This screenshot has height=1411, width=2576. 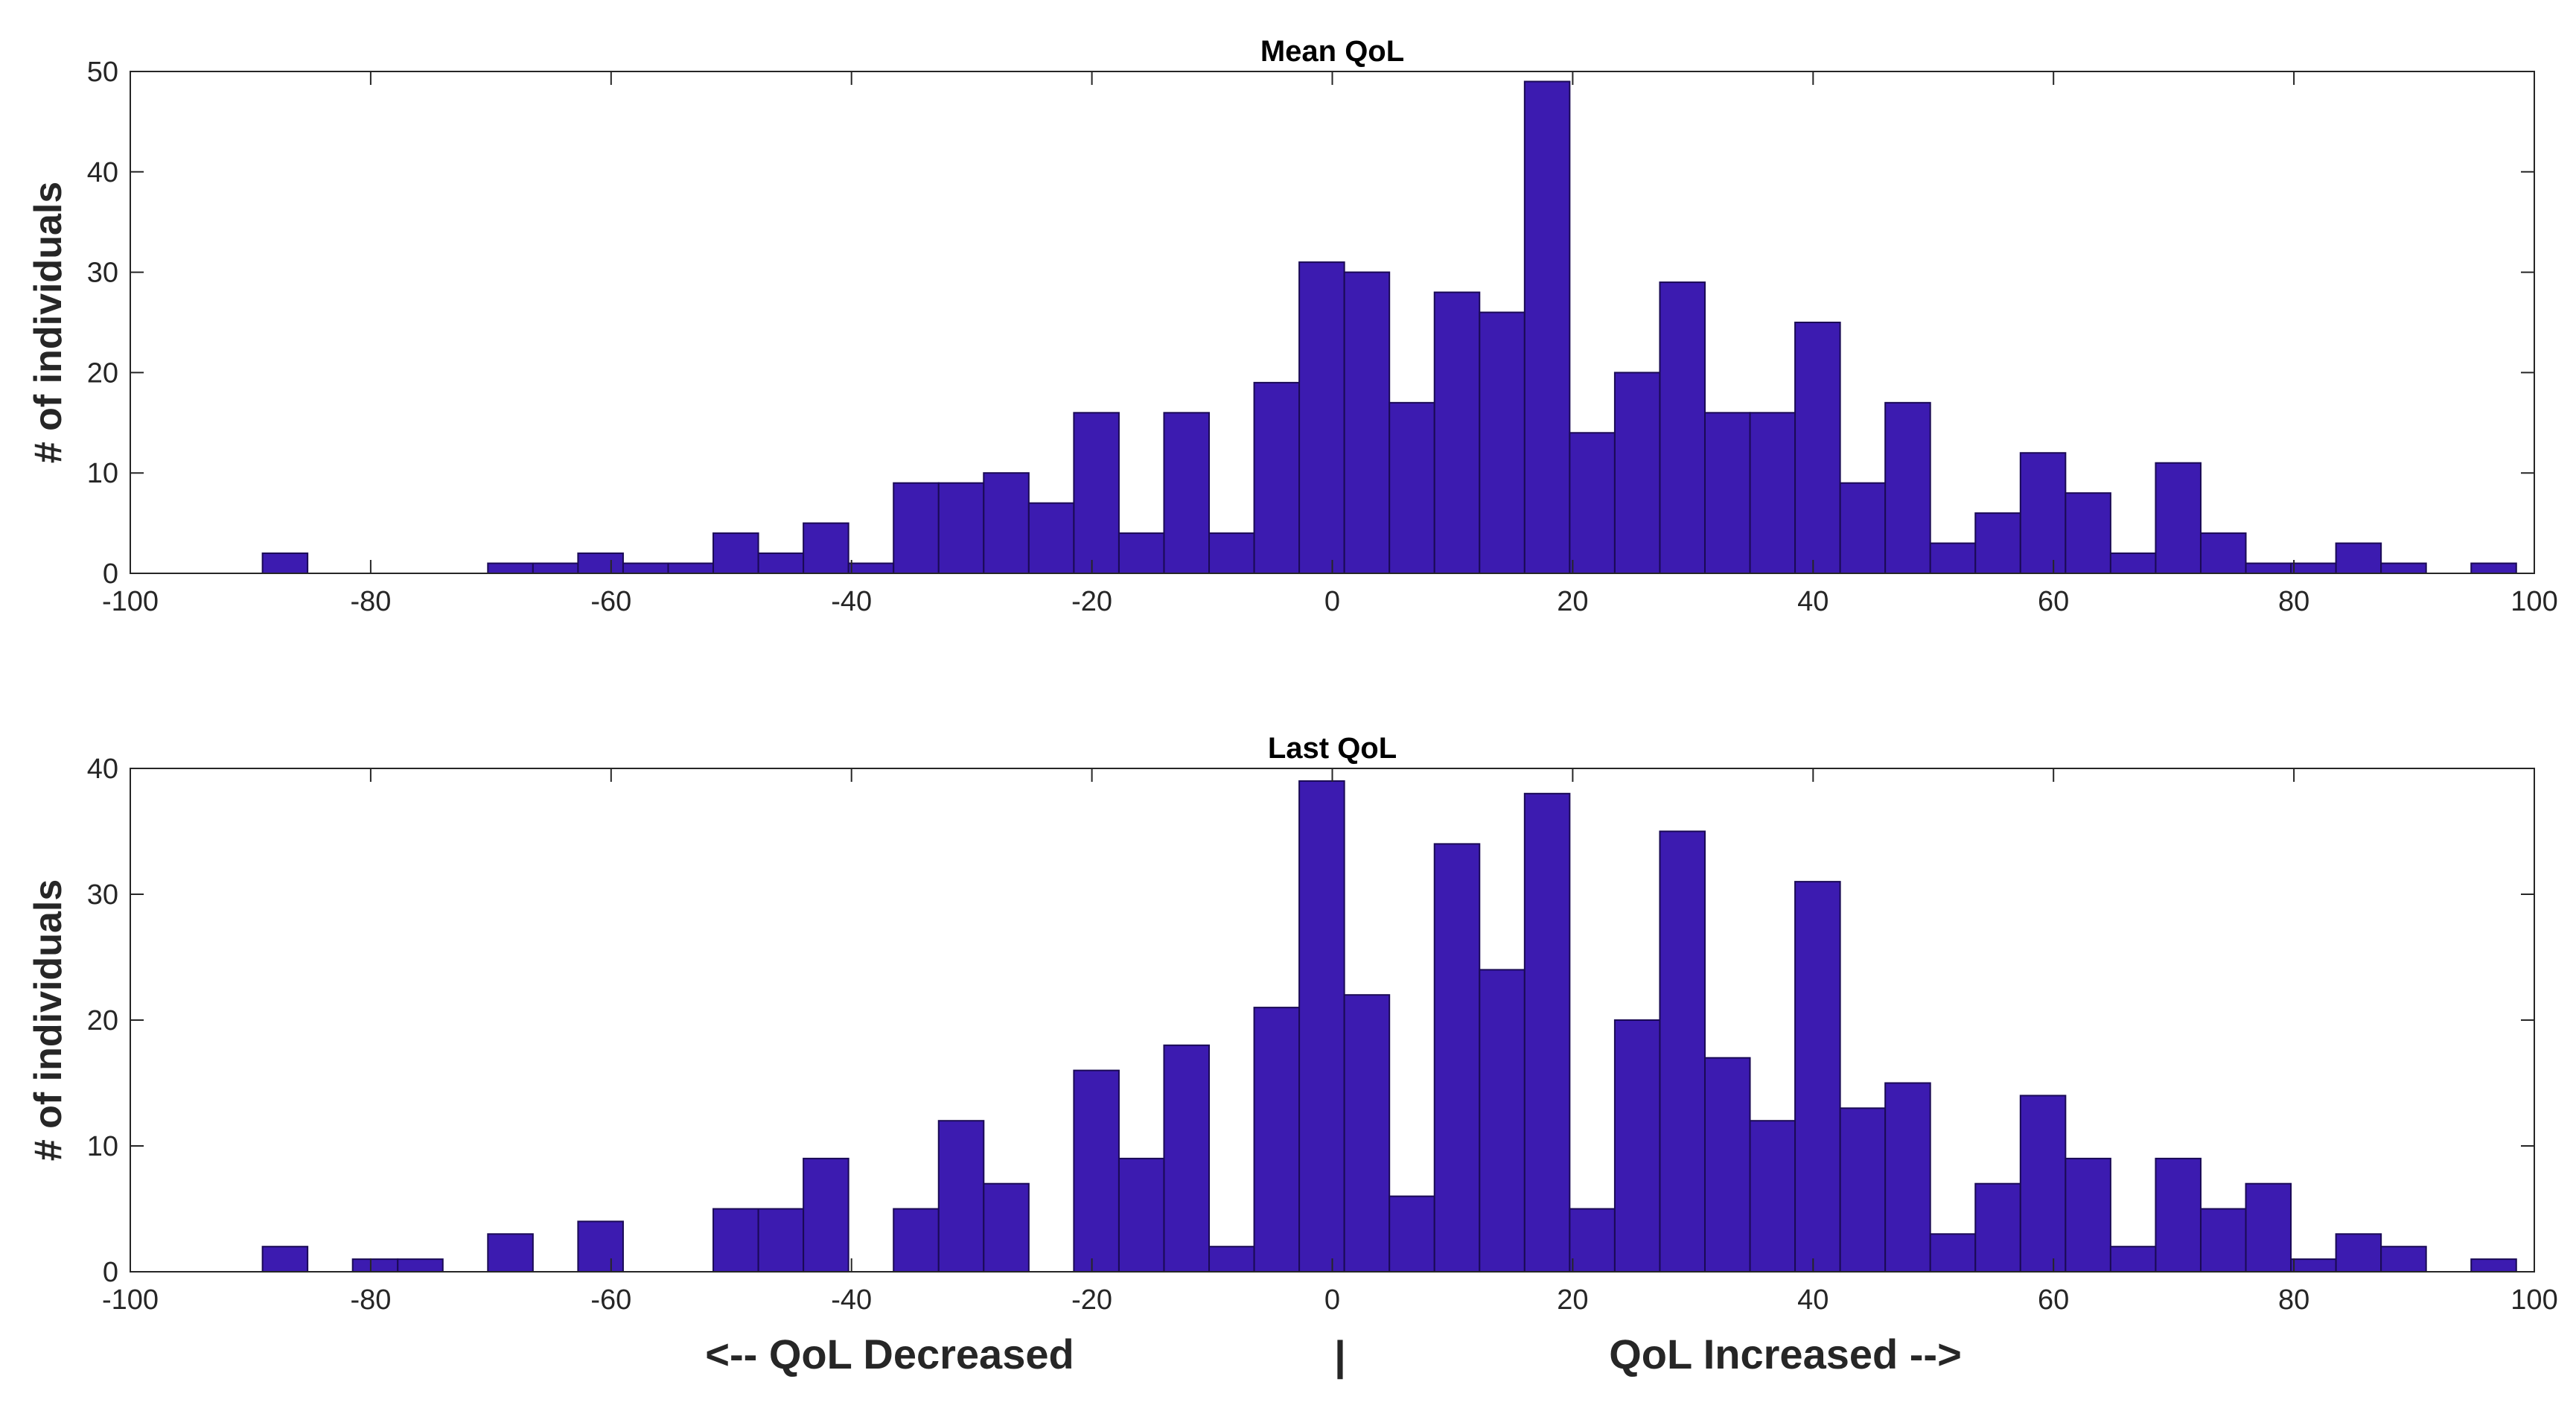 What do you see at coordinates (1332, 52) in the screenshot?
I see `chart-title: Mean QoL` at bounding box center [1332, 52].